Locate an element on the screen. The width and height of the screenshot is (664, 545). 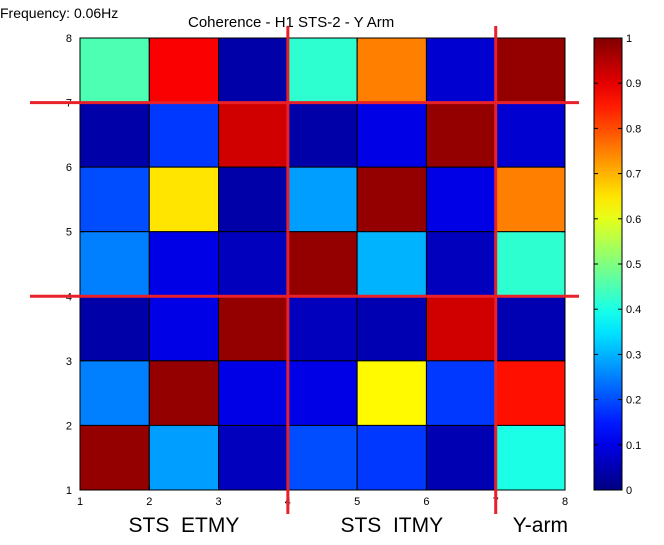
x-tick-label: 2 is located at coordinates (149, 502).